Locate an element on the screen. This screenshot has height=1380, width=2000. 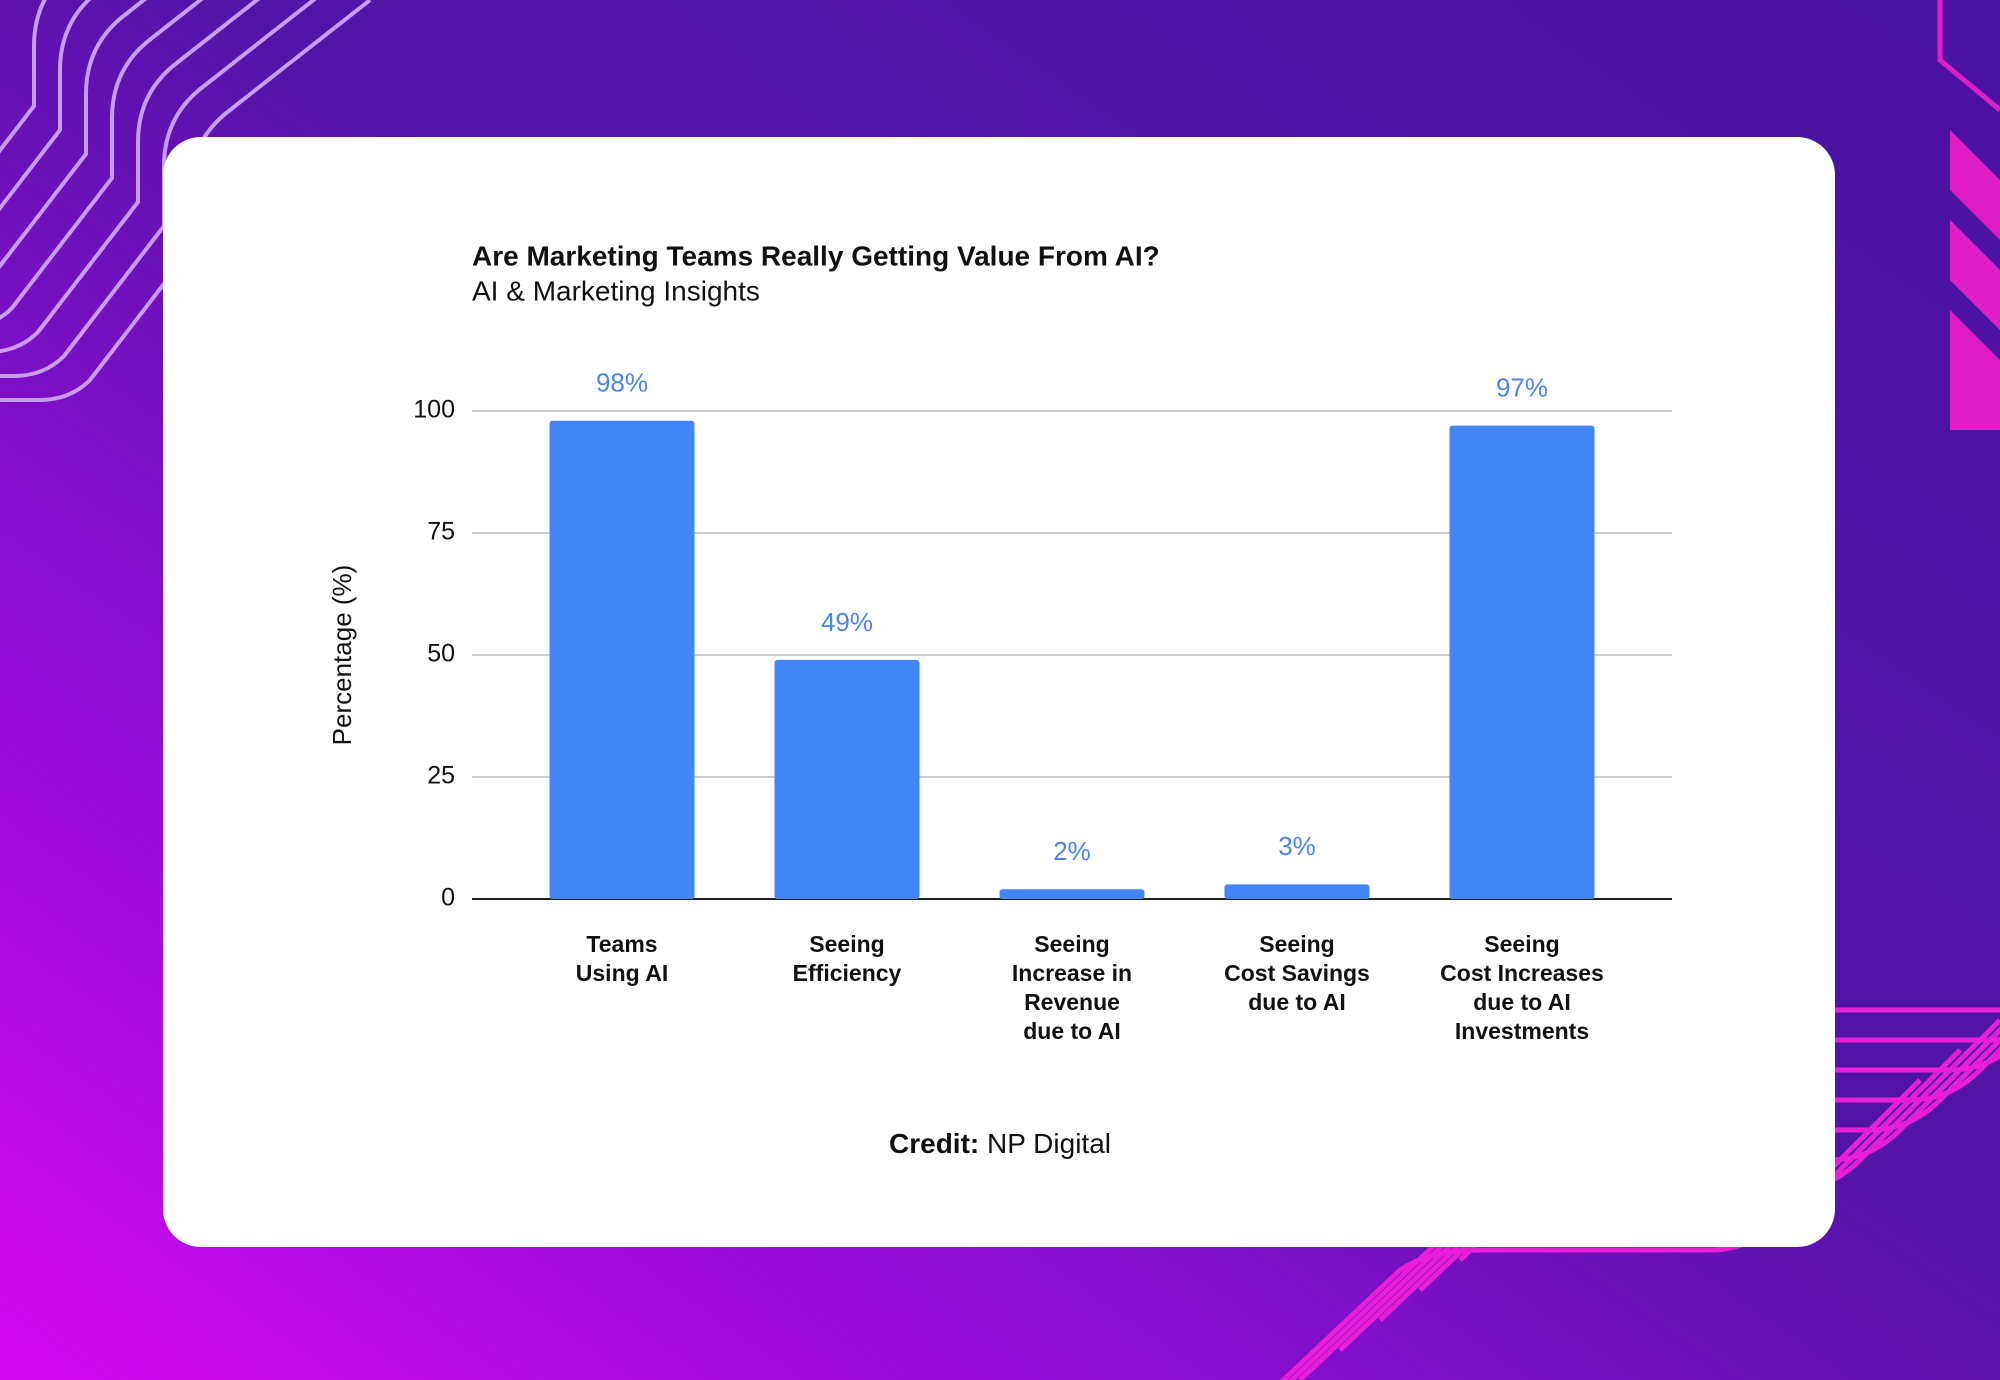
credit-label: Credit: is located at coordinates (934, 1143).